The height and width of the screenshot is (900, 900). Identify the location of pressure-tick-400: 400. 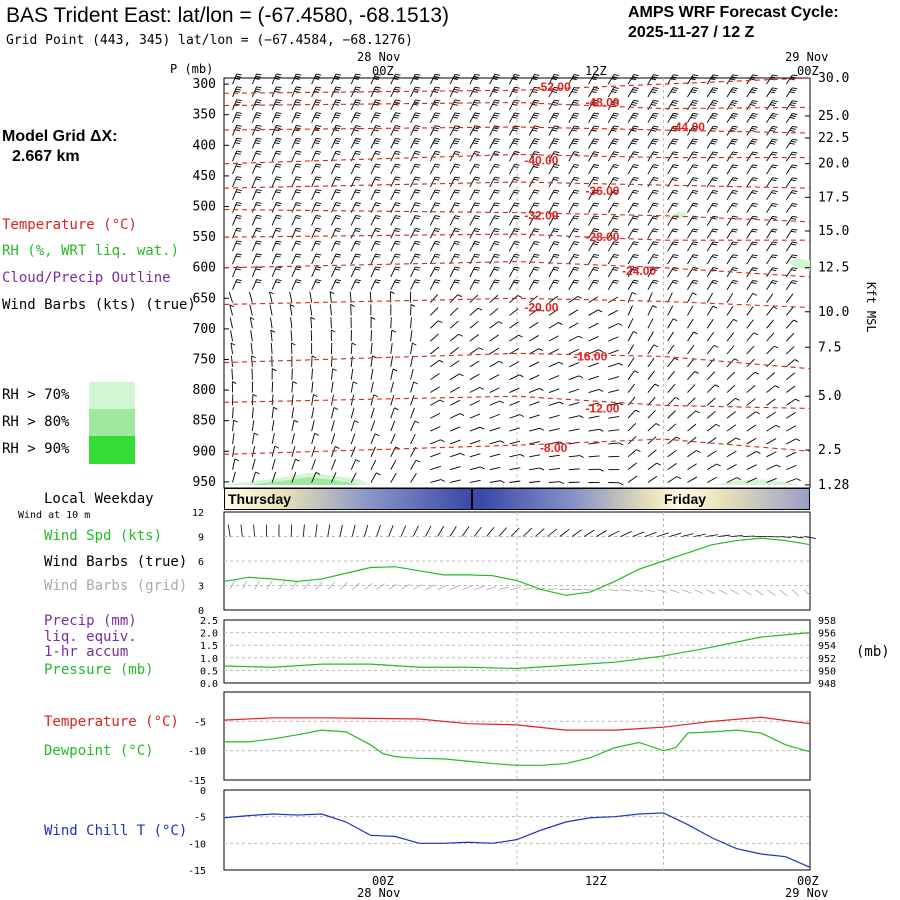
(204, 145).